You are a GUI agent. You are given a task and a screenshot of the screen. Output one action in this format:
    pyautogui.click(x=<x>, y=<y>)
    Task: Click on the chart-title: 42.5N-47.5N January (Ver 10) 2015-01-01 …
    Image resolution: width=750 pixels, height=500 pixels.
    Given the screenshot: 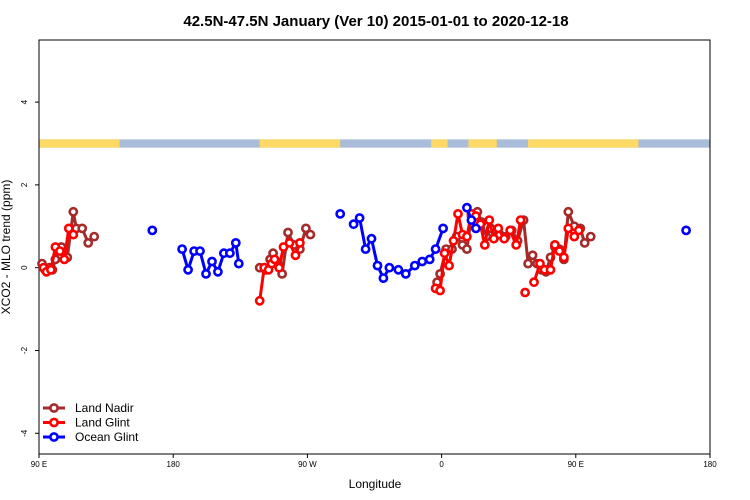 What is the action you would take?
    pyautogui.click(x=375, y=21)
    